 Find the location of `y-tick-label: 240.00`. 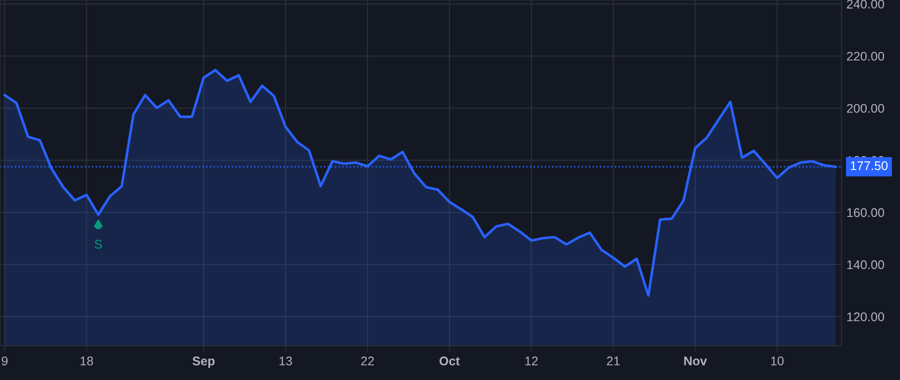

y-tick-label: 240.00 is located at coordinates (865, 4).